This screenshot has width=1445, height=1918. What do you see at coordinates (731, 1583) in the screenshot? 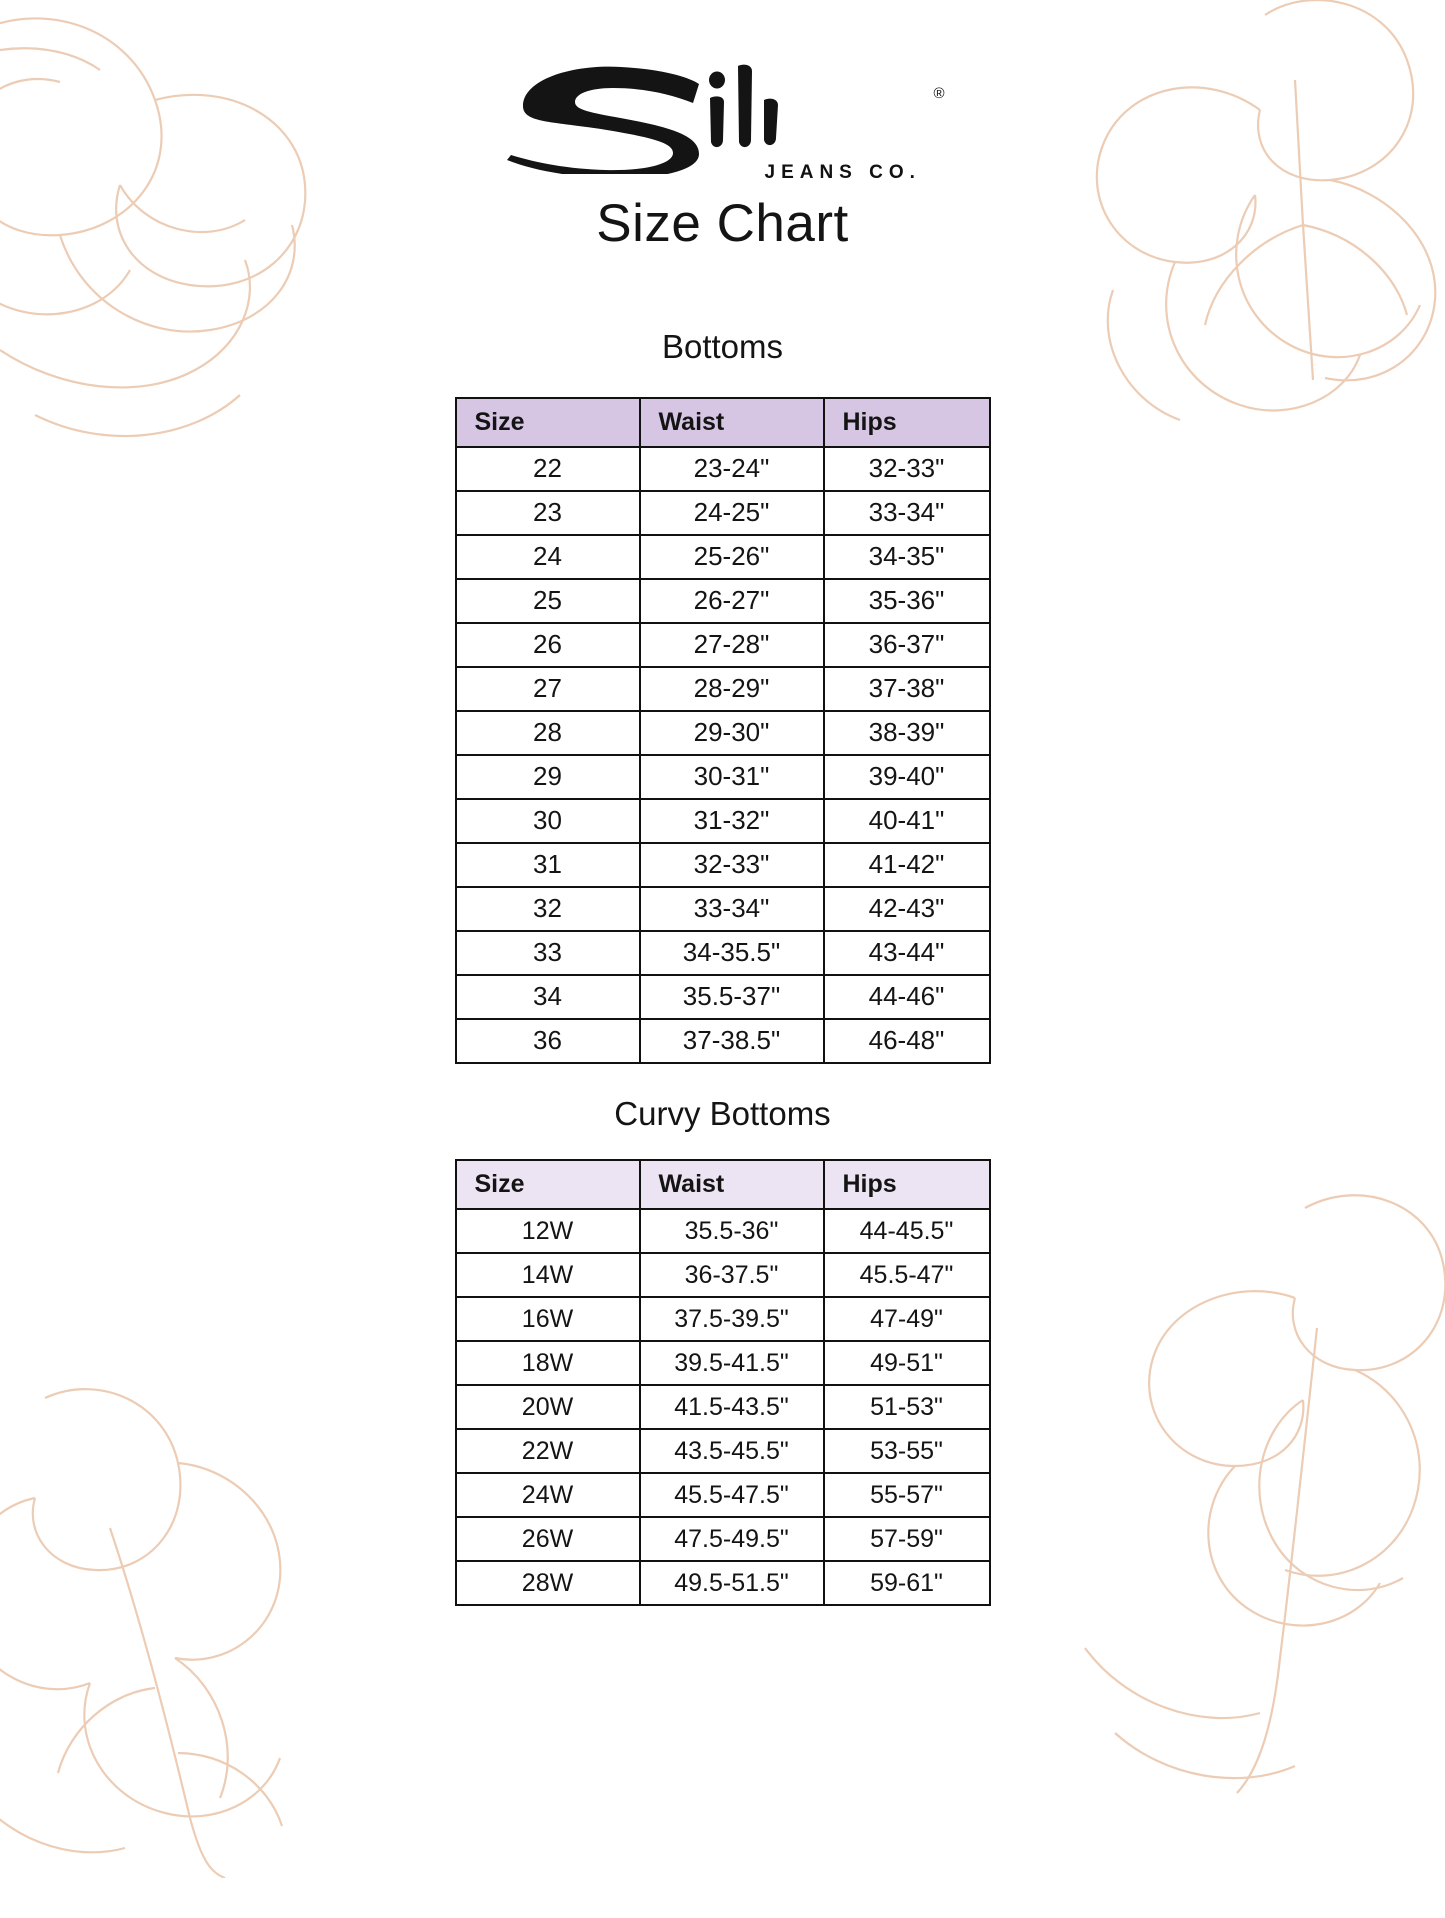
I see `cell-waist: 49.5-51.5"` at bounding box center [731, 1583].